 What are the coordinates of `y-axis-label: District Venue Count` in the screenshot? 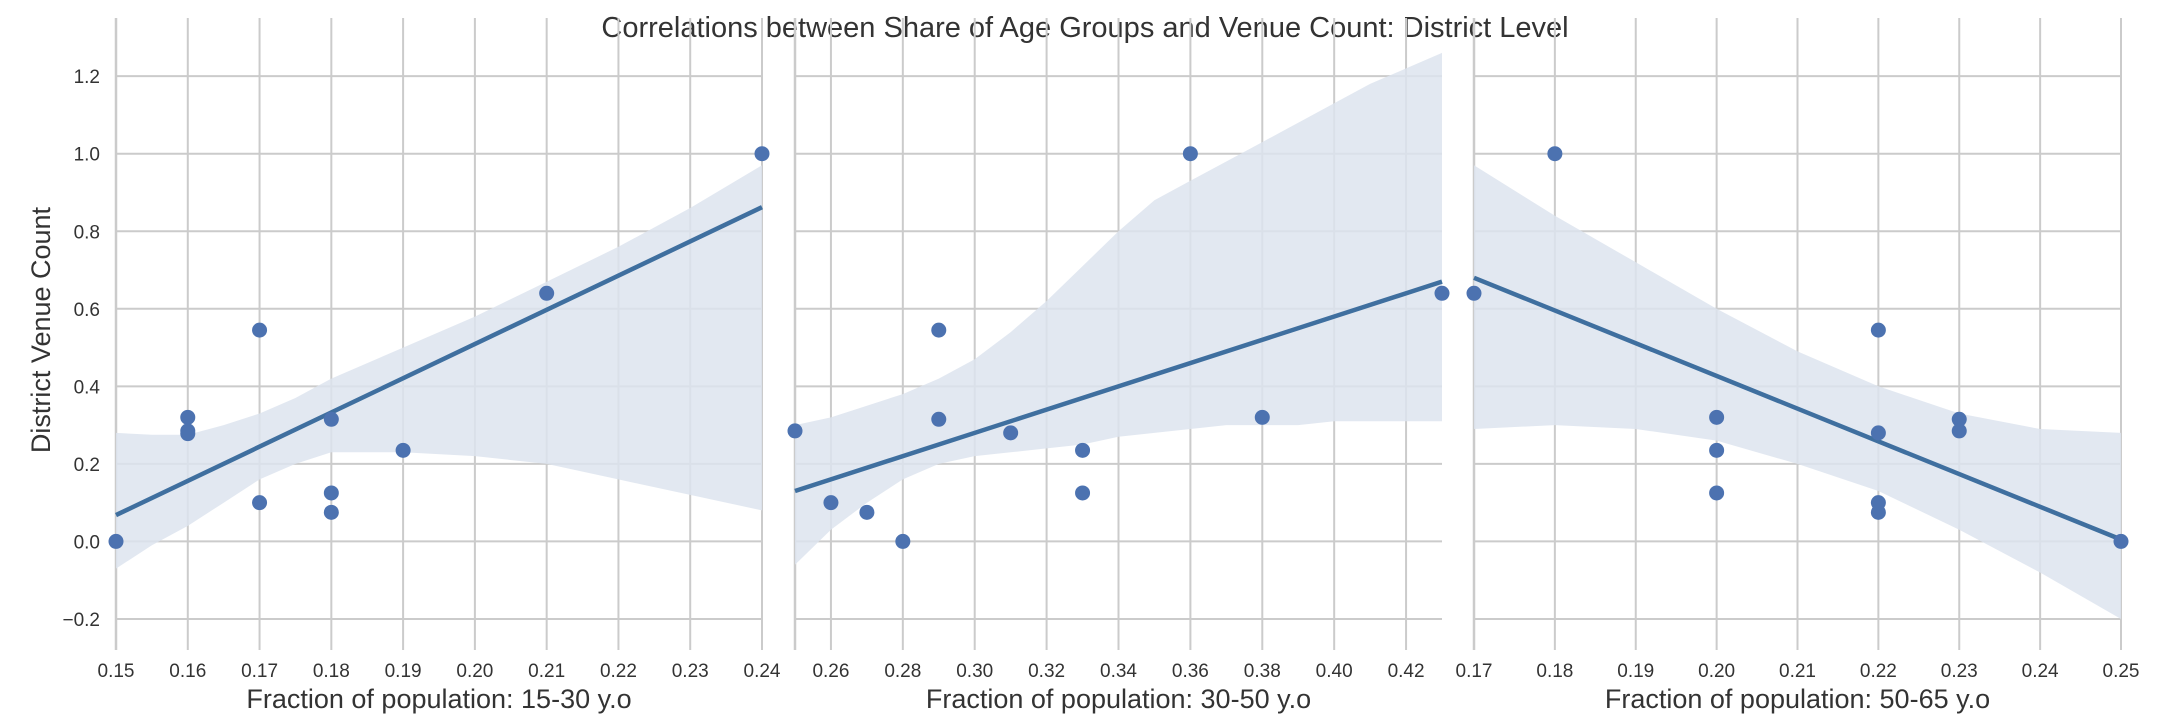 It's located at (41, 329).